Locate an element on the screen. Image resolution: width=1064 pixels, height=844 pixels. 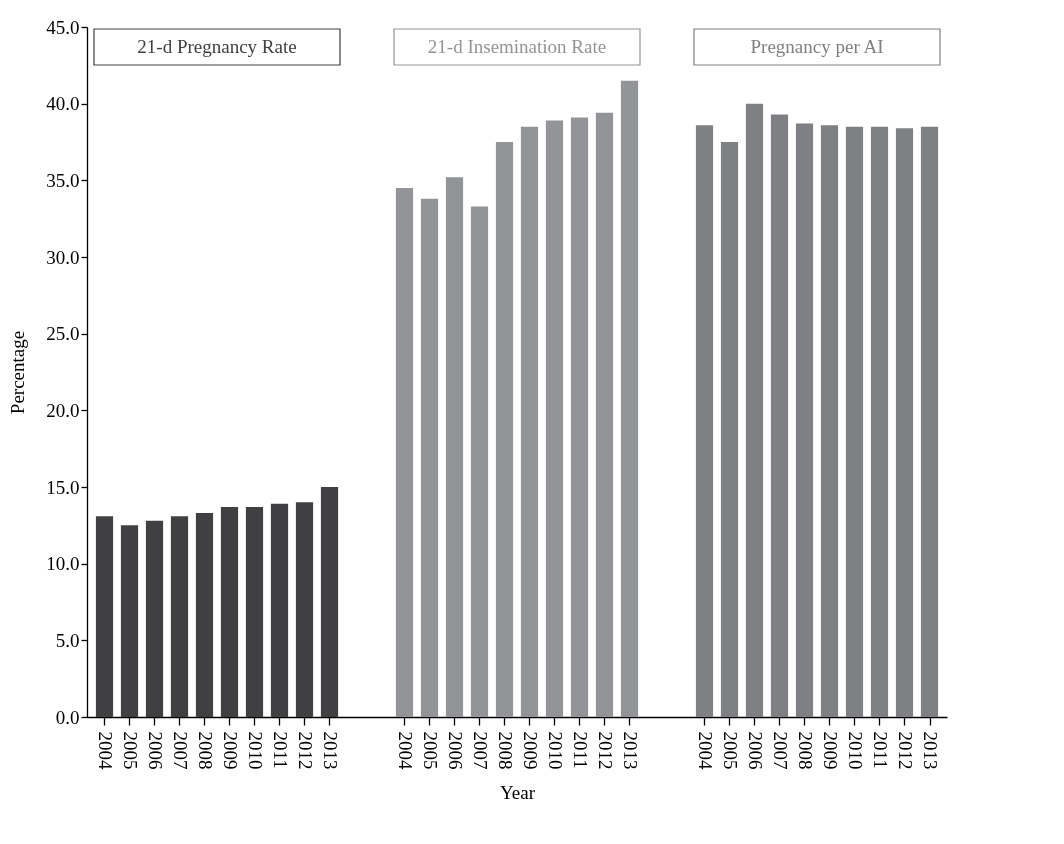
y-tick-label: 40.0 is located at coordinates (63, 104).